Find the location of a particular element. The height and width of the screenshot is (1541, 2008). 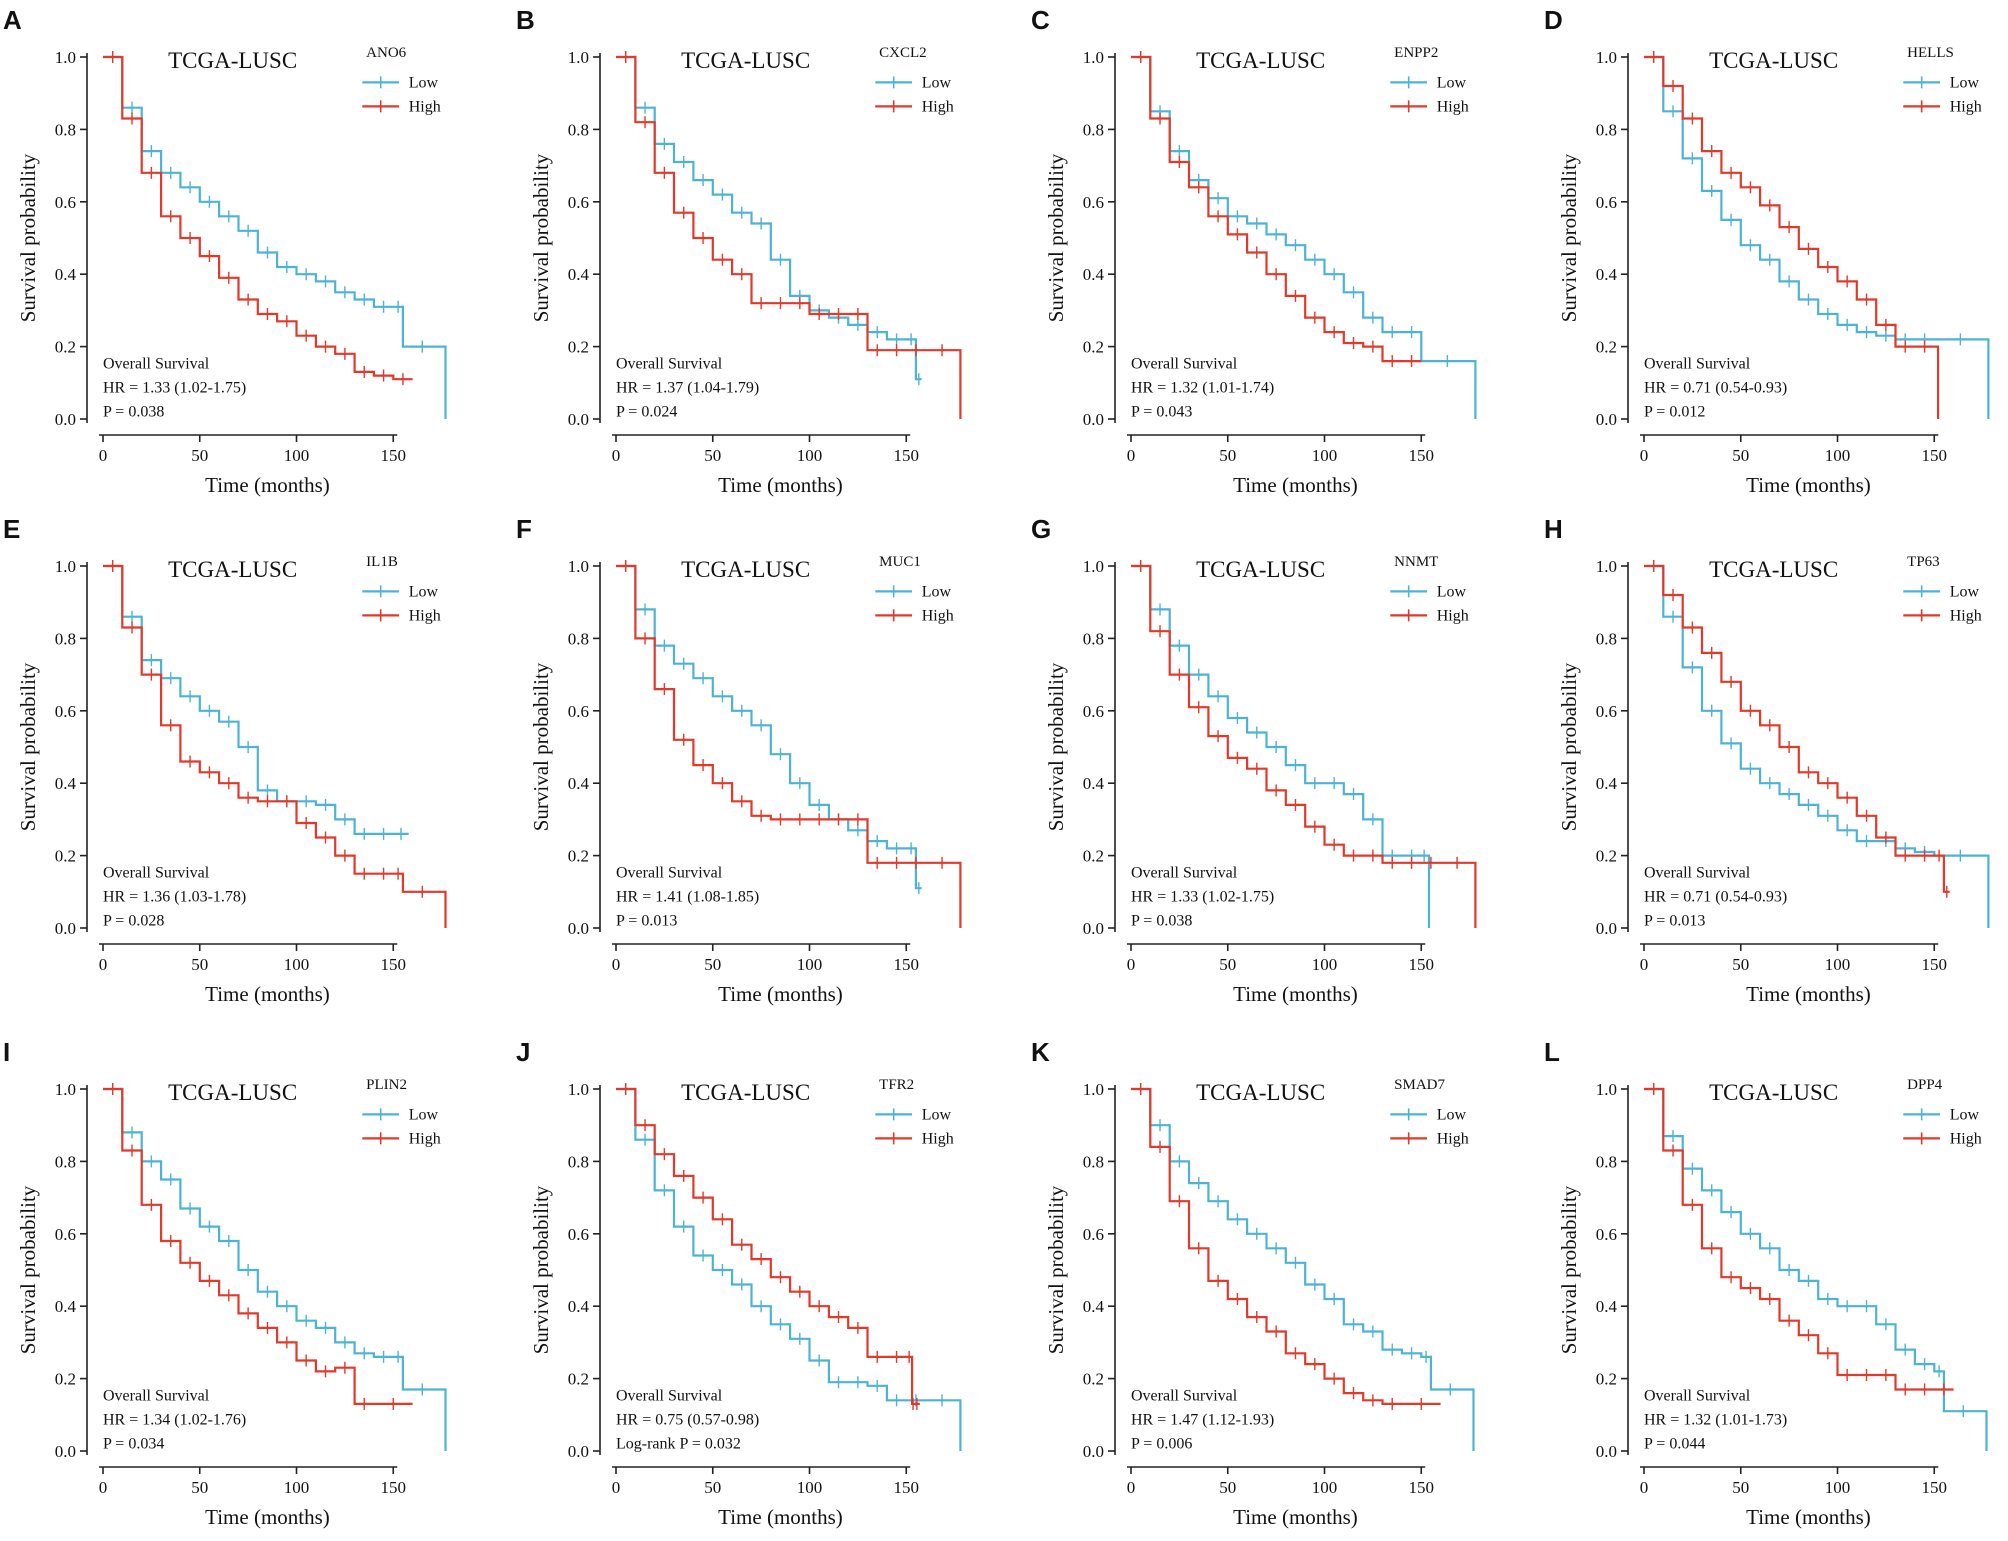

panel-d-y-axis-title: Survival probability is located at coordinates (1569, 237).